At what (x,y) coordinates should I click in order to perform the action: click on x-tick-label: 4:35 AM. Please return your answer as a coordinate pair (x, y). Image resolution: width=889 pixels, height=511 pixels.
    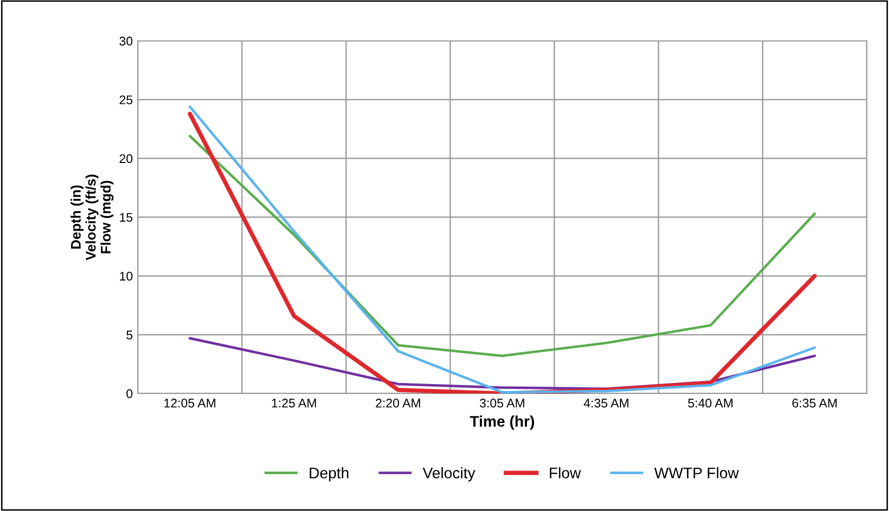
    Looking at the image, I should click on (606, 403).